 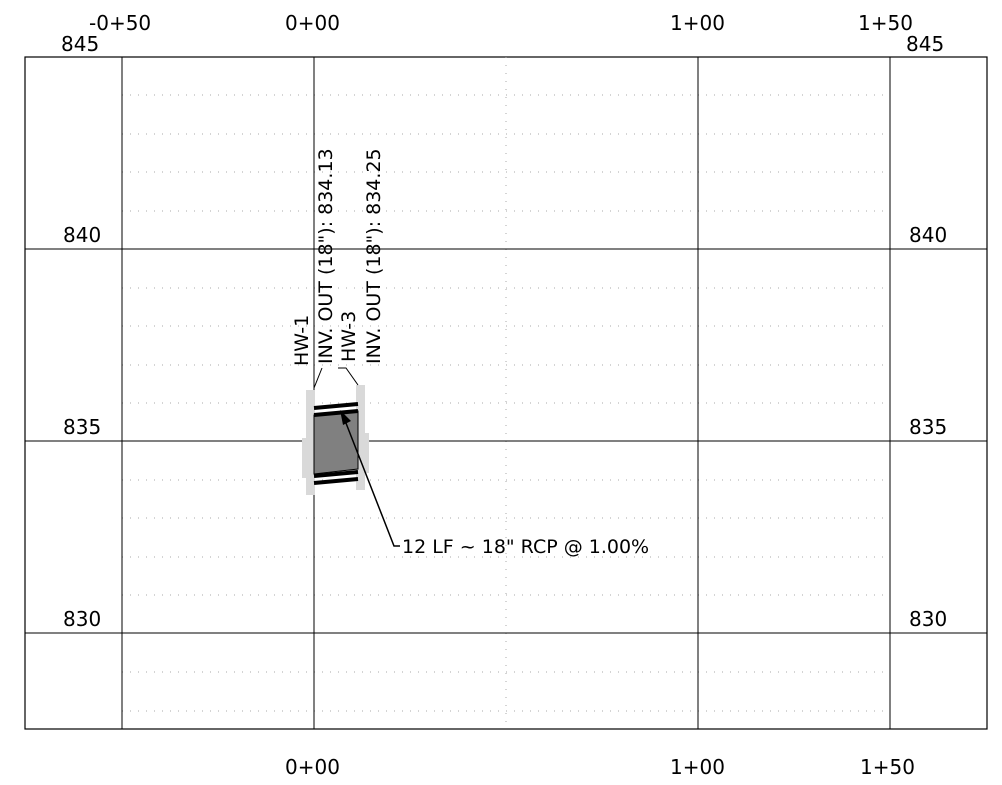 I want to click on structure-name-hw-3: HW-3, so click(x=349, y=336).